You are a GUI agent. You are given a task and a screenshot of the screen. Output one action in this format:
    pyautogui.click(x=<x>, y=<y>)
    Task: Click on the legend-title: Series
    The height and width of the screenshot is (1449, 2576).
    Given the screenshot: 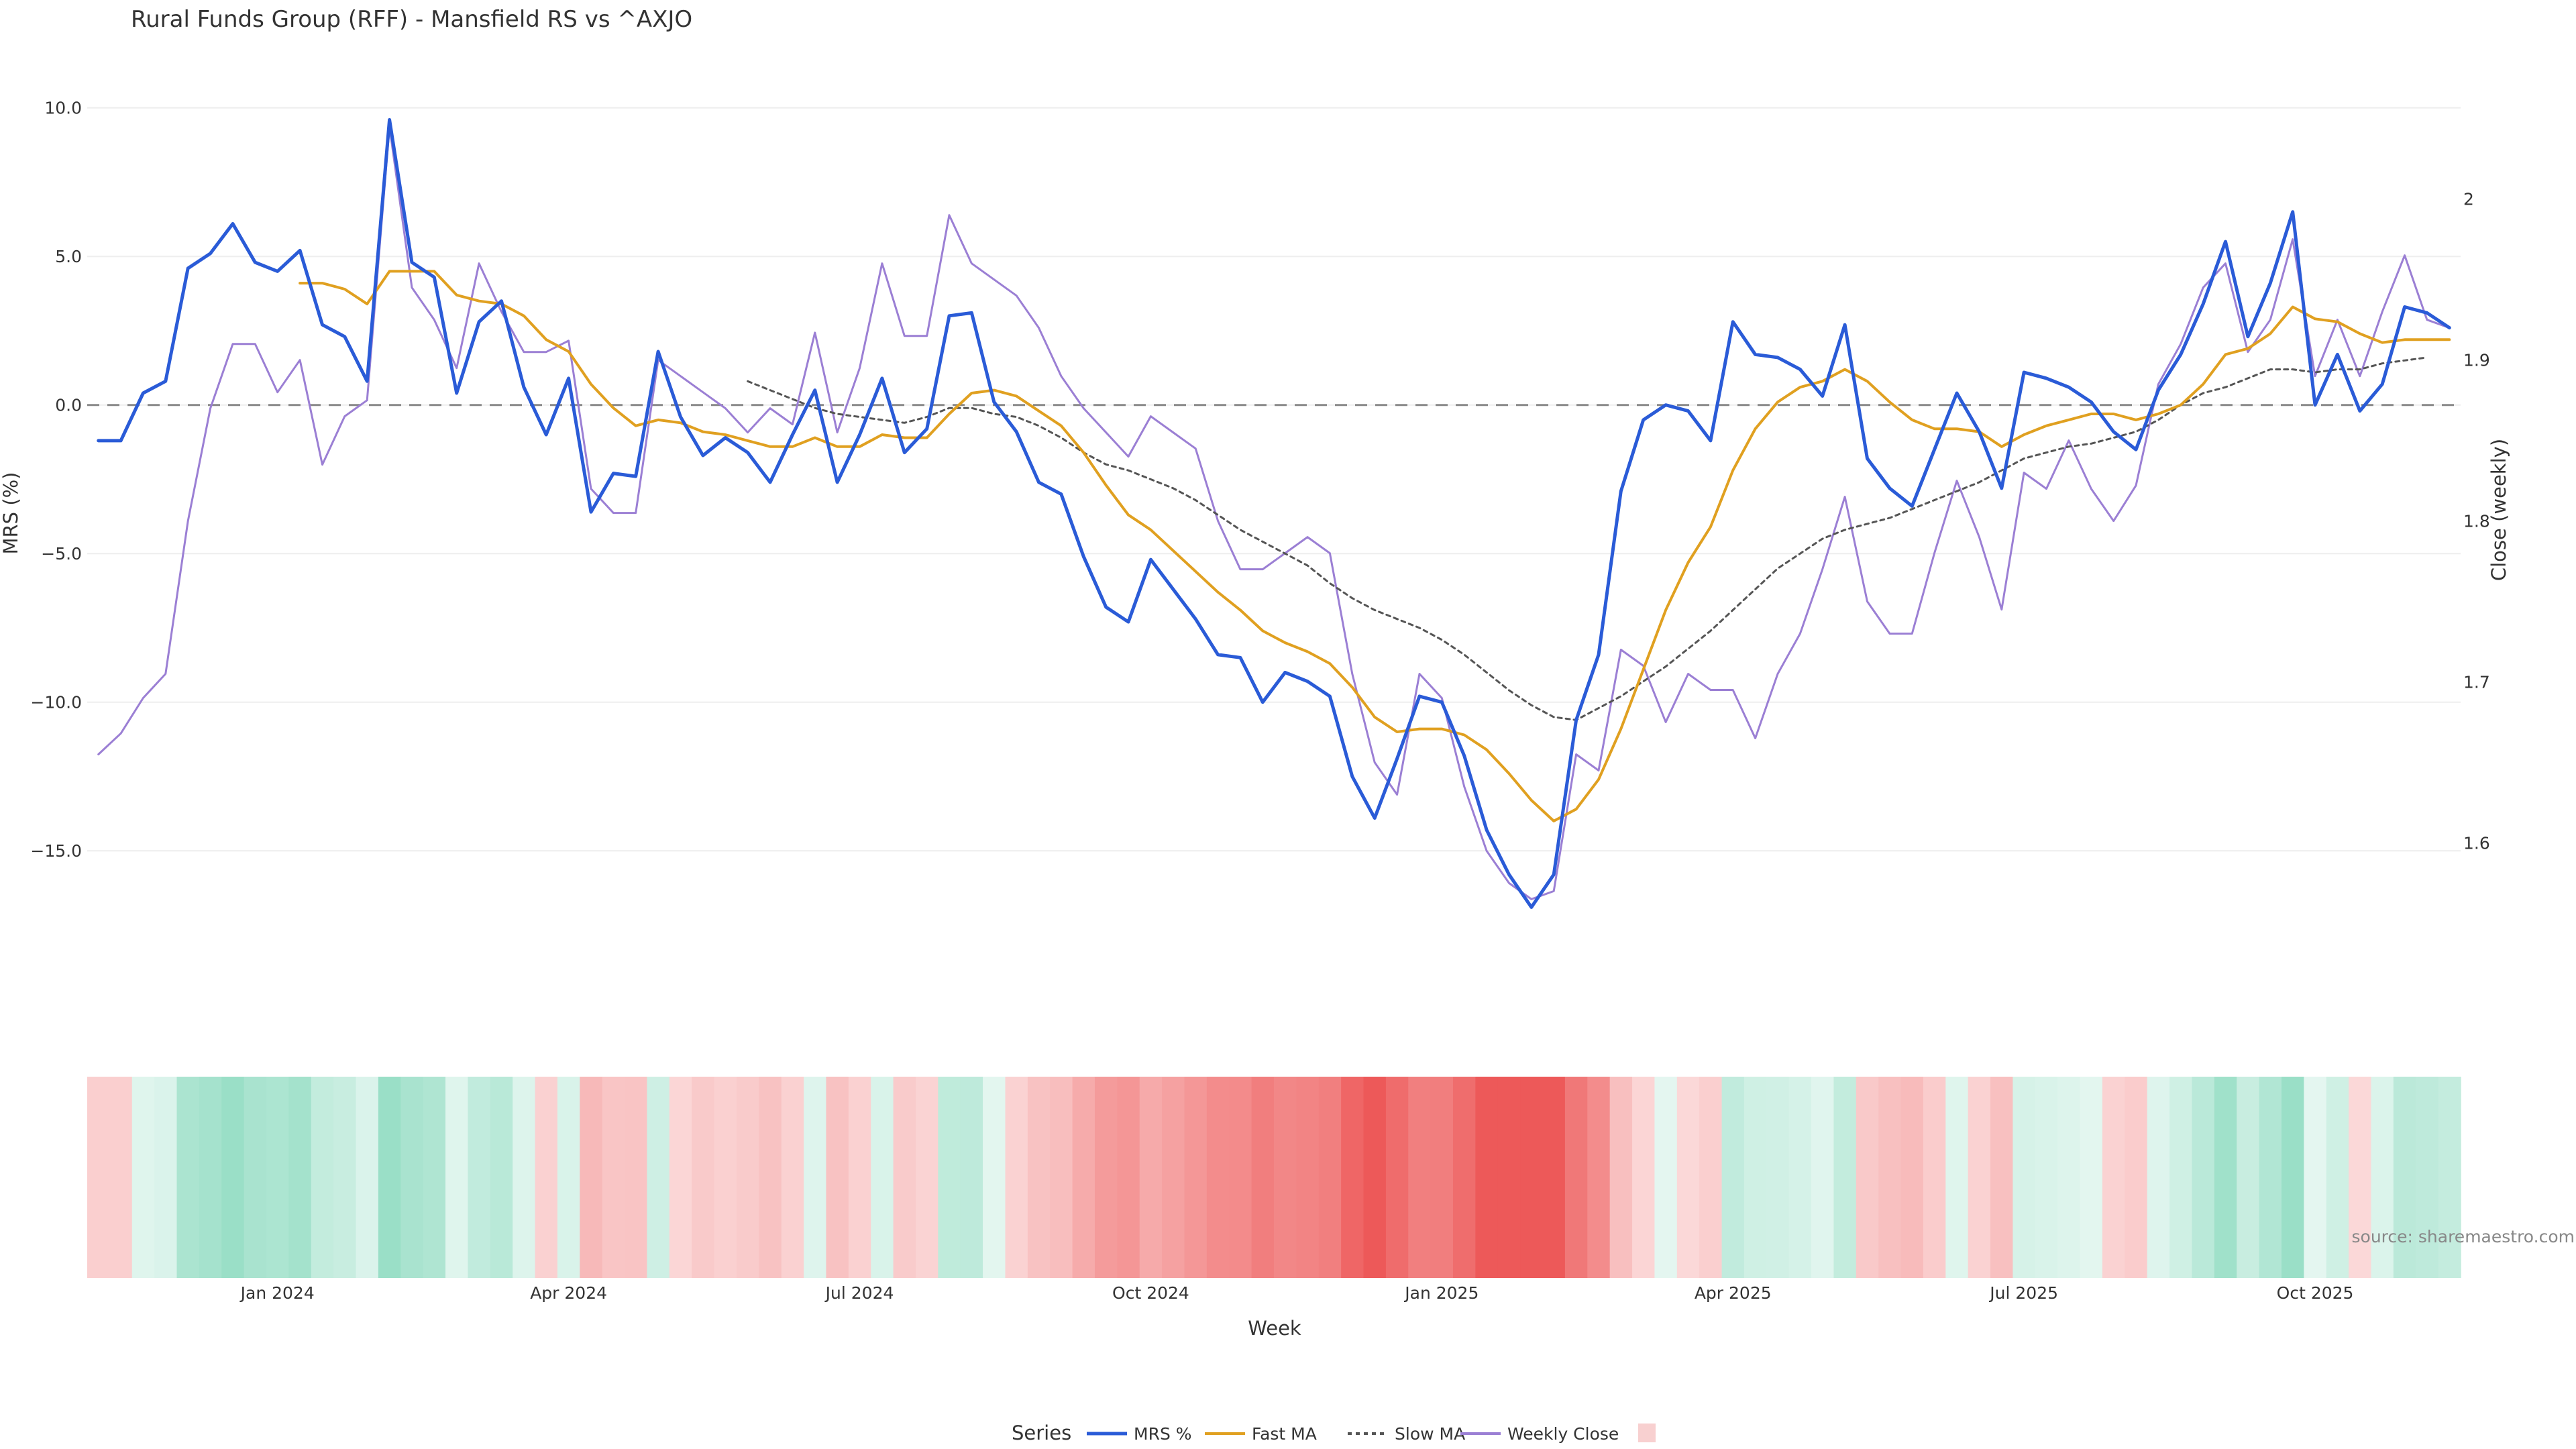 What is the action you would take?
    pyautogui.click(x=1041, y=1432)
    